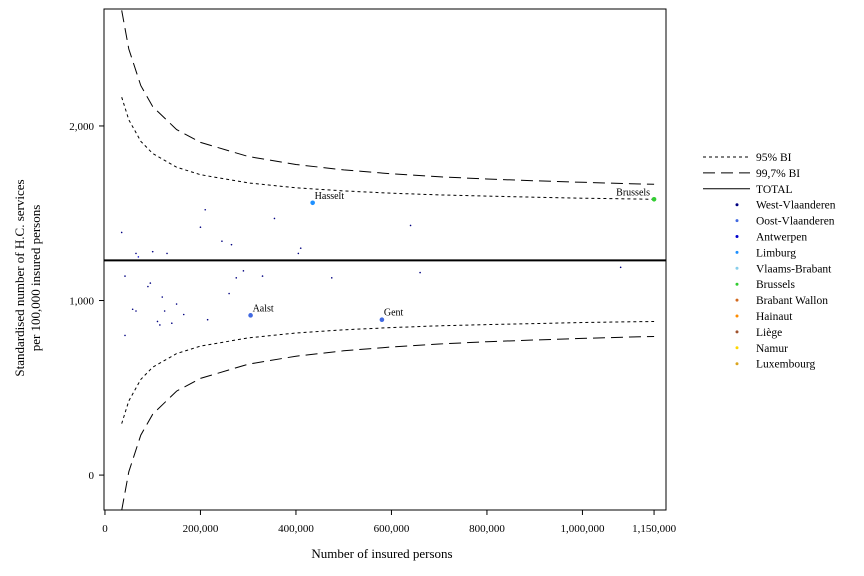 This screenshot has height=576, width=864. What do you see at coordinates (105, 529) in the screenshot?
I see `x-tick-label: 0` at bounding box center [105, 529].